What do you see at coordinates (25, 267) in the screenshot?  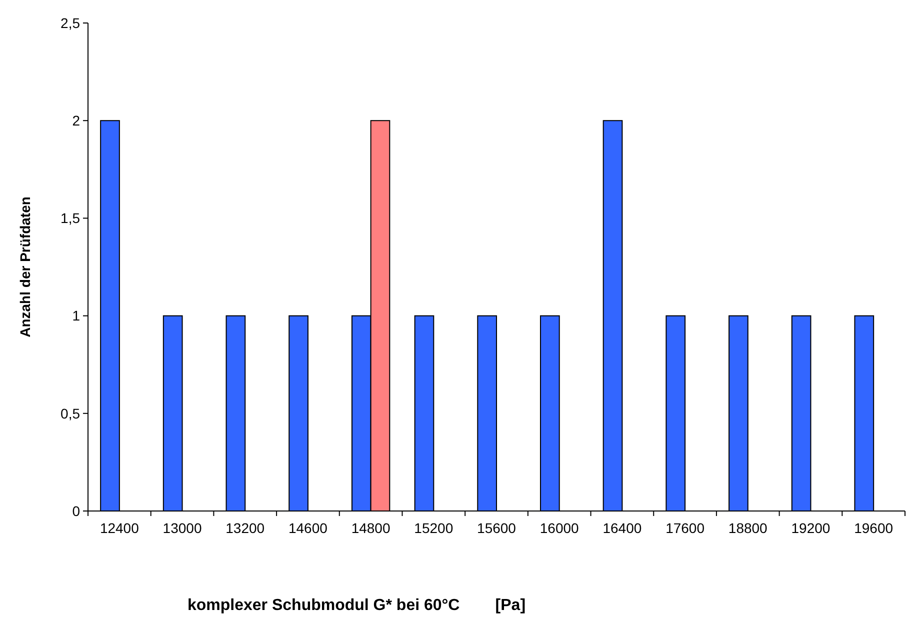 I see `y-axis-title: Anzahl der Prüfdaten` at bounding box center [25, 267].